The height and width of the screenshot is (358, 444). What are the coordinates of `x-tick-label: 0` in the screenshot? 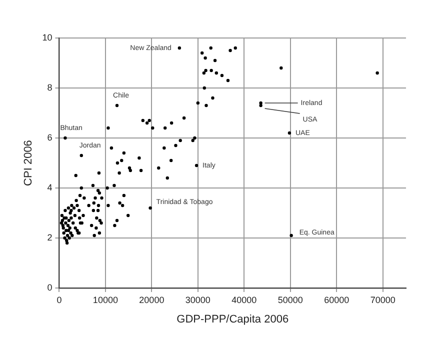 It's located at (59, 299).